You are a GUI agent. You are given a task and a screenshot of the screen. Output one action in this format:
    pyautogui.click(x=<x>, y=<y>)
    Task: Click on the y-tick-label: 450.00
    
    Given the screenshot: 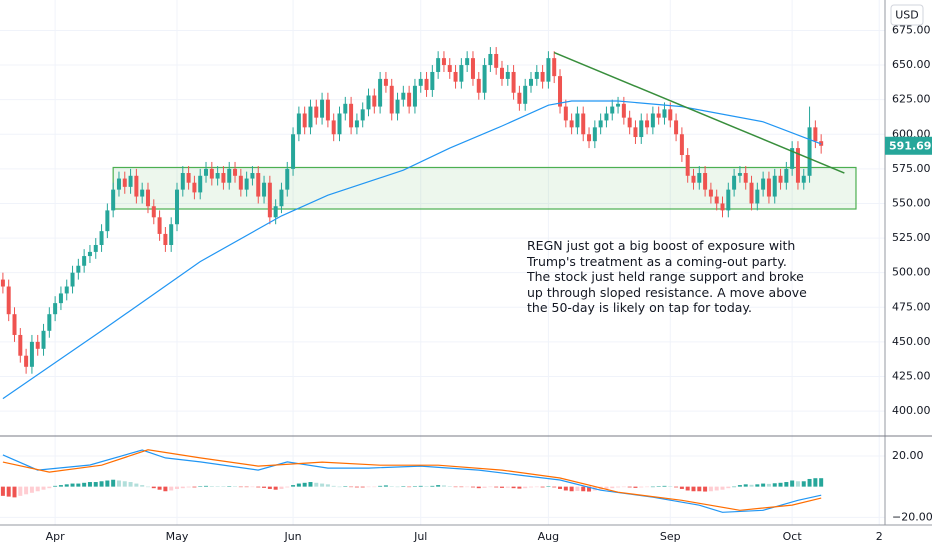 What is the action you would take?
    pyautogui.click(x=911, y=341)
    